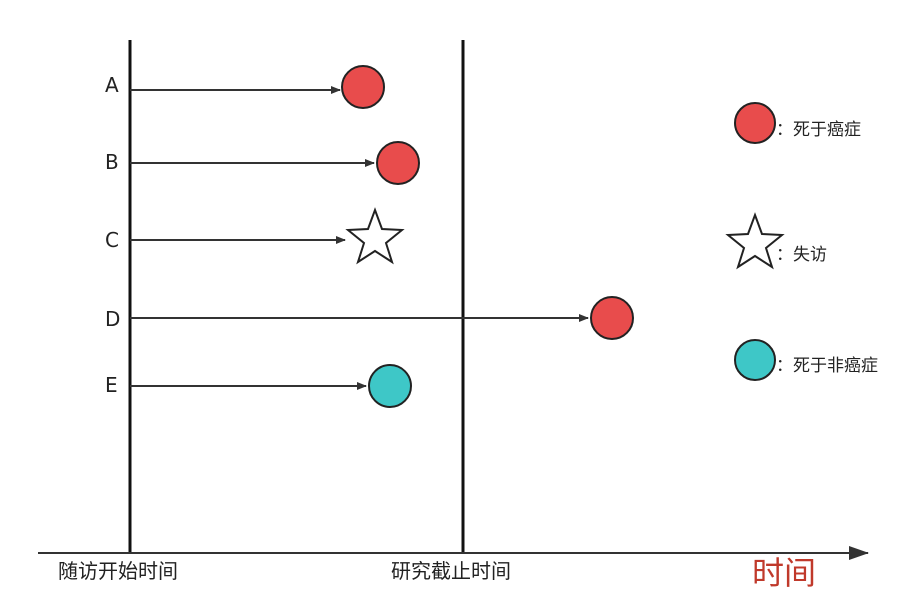 Image resolution: width=904 pixels, height=591 pixels. Describe the element at coordinates (755, 360) in the screenshot. I see `legend-other-death-icon` at that location.